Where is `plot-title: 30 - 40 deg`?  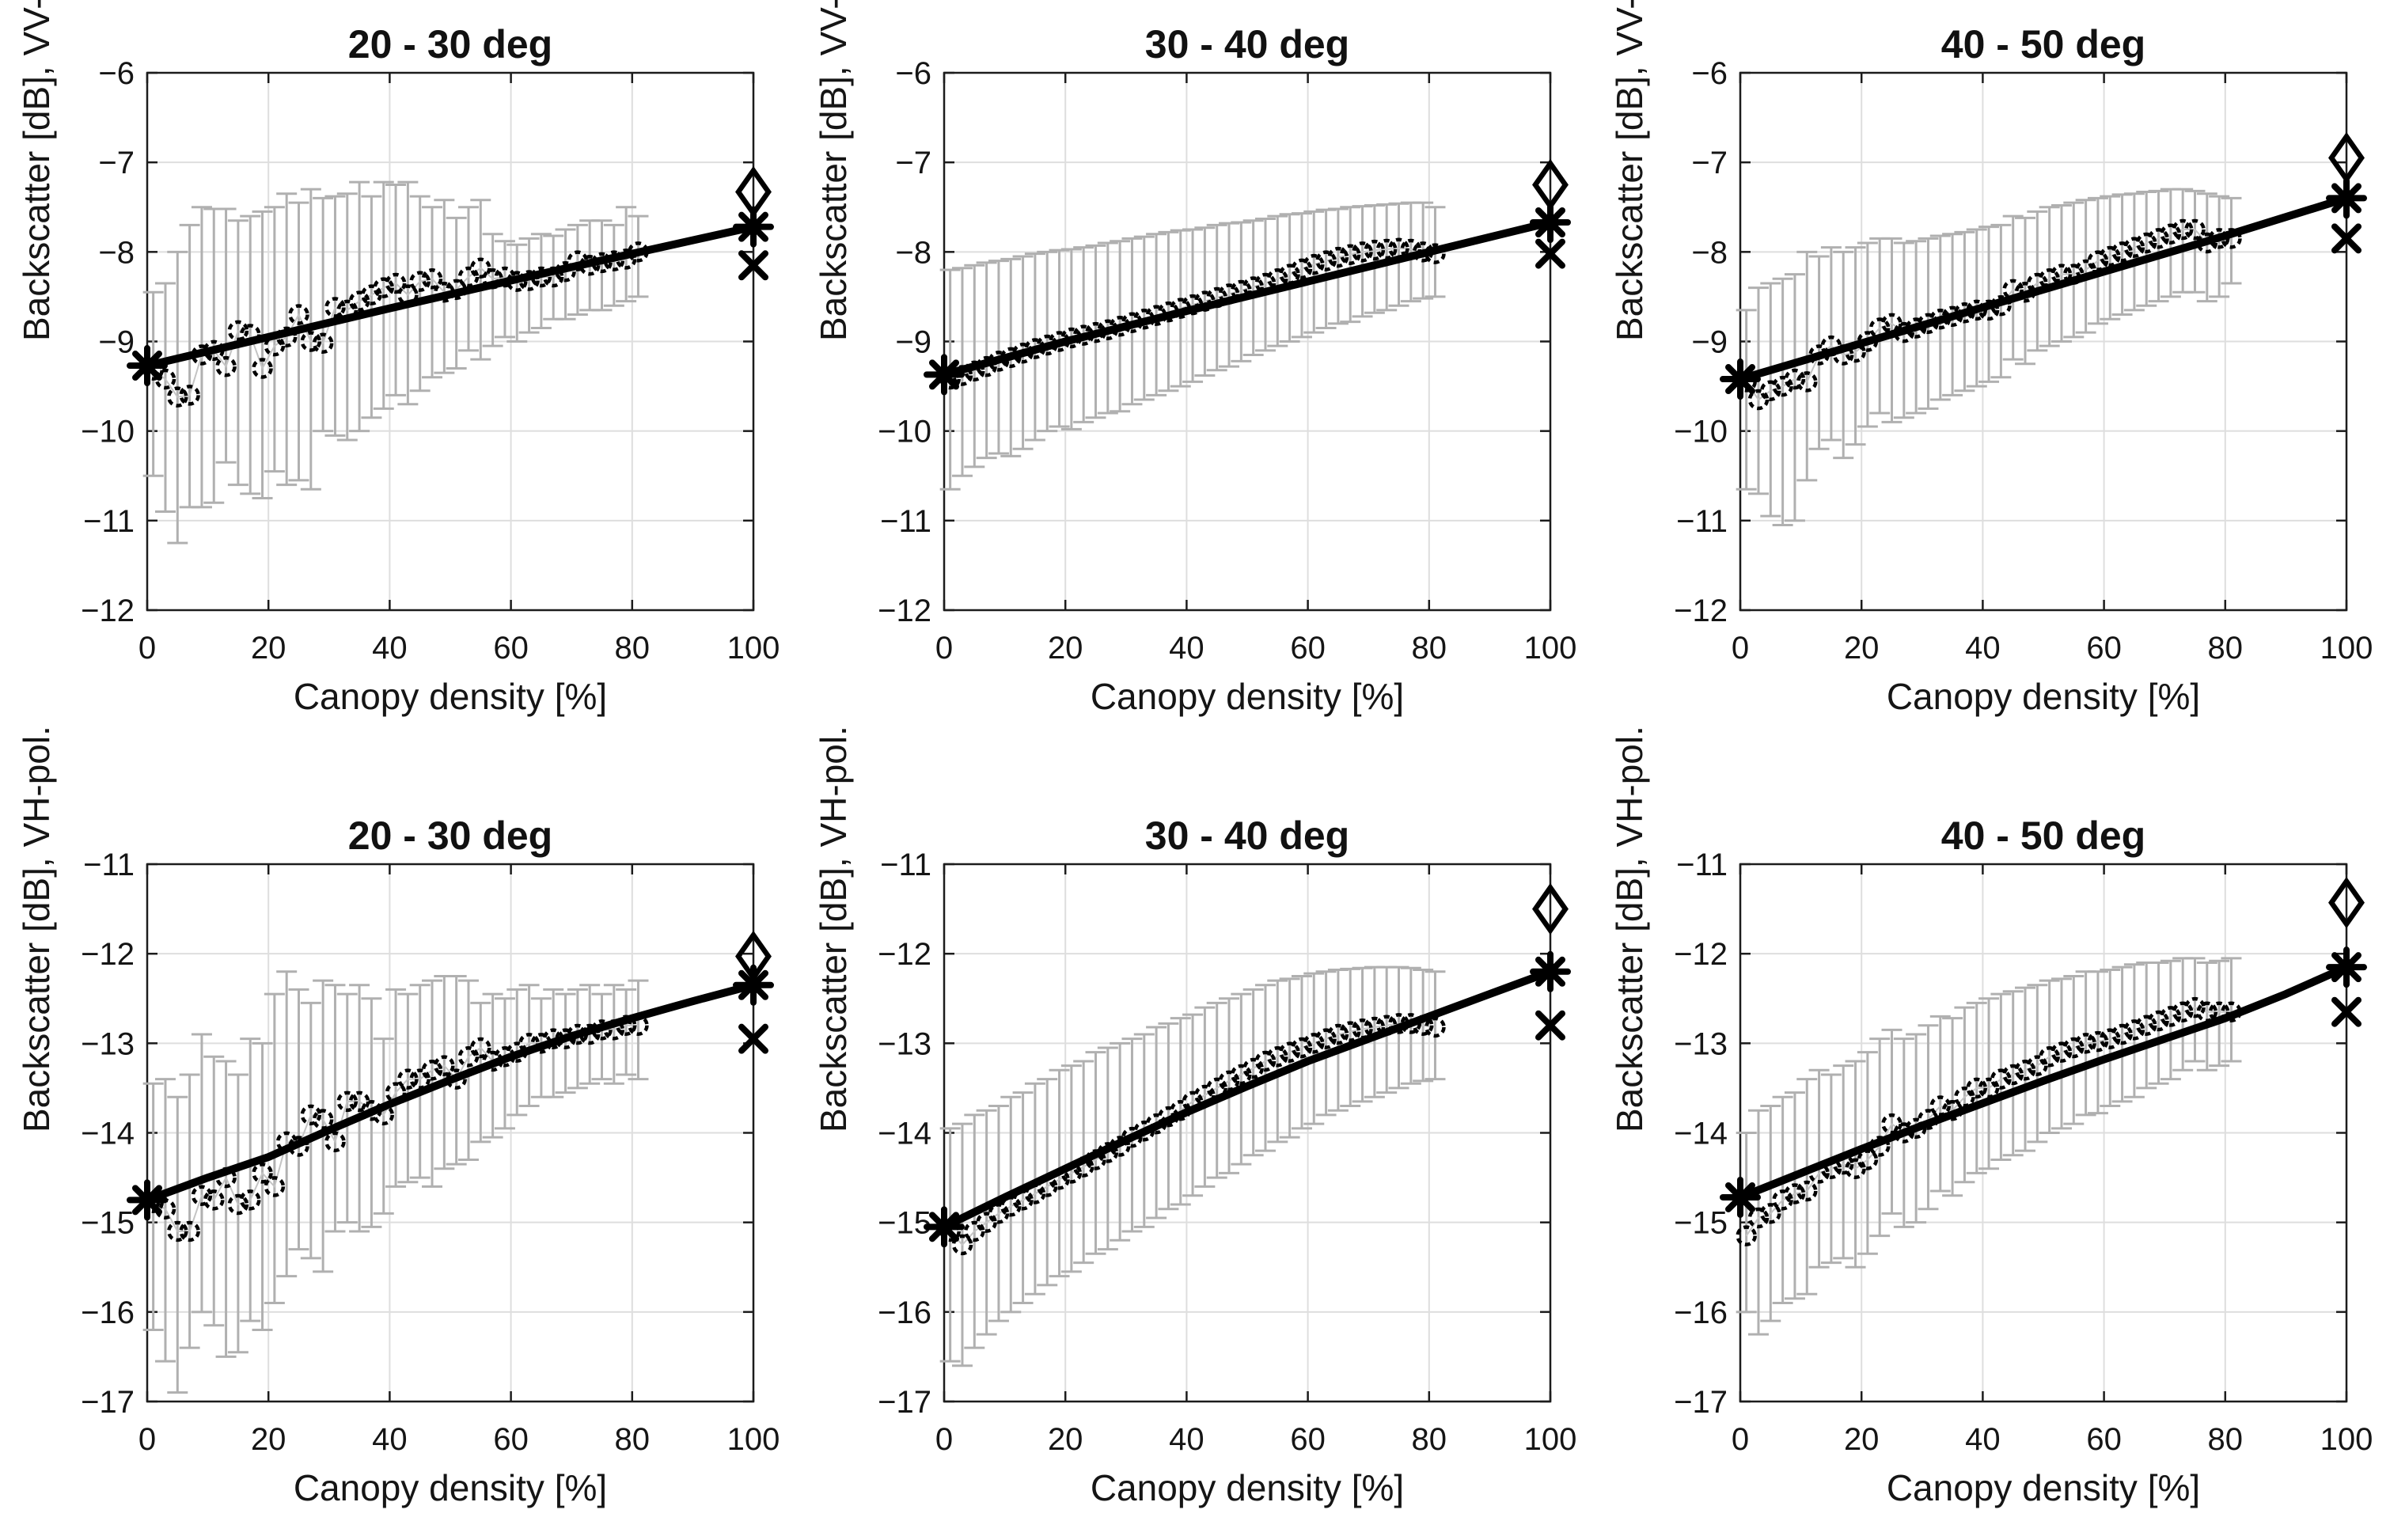 plot-title: 30 - 40 deg is located at coordinates (1247, 44).